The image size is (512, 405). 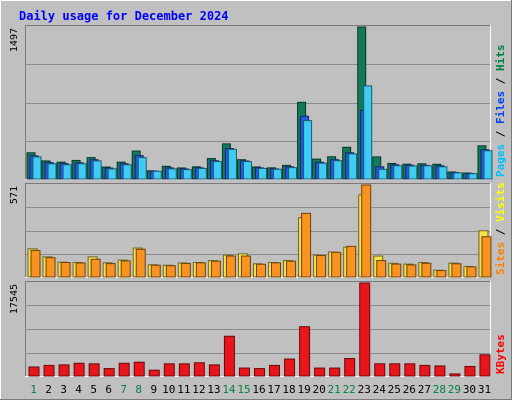 I want to click on x-tick-label-day-4: 4, so click(x=78, y=389).